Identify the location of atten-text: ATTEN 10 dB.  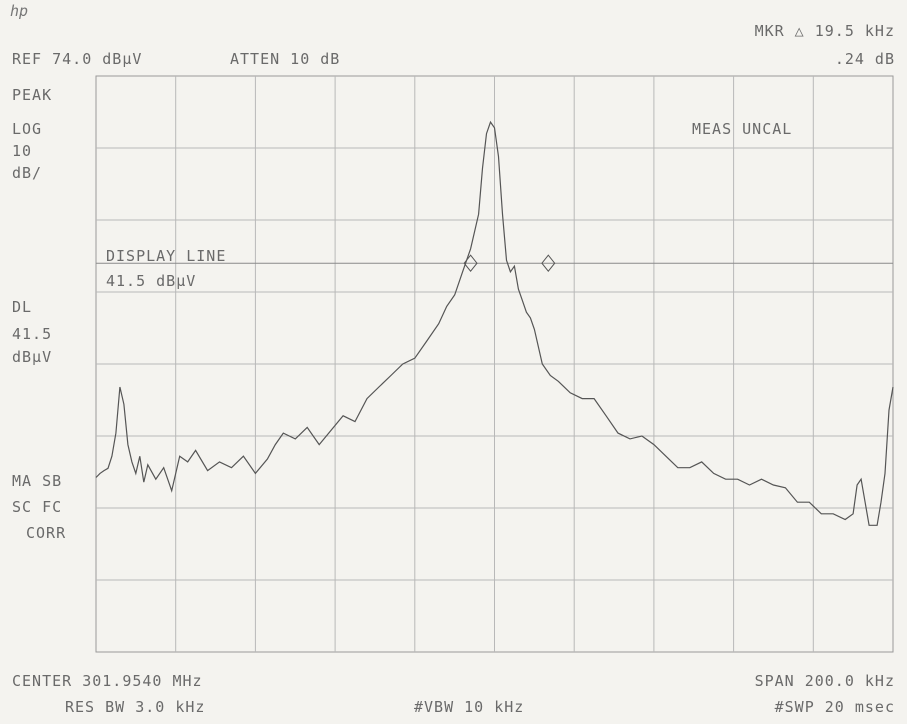
(285, 59).